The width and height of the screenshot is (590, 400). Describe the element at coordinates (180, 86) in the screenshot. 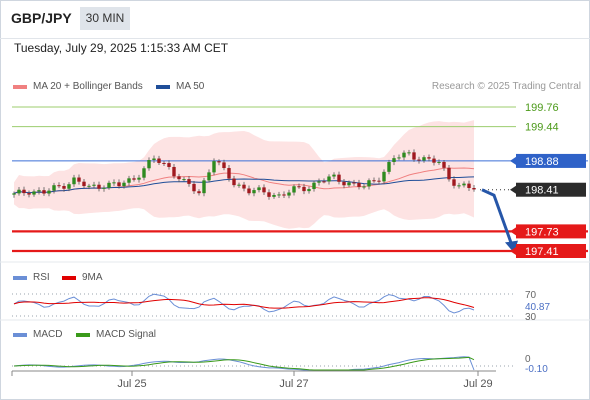

I see `legend-ma50: MA 50` at that location.